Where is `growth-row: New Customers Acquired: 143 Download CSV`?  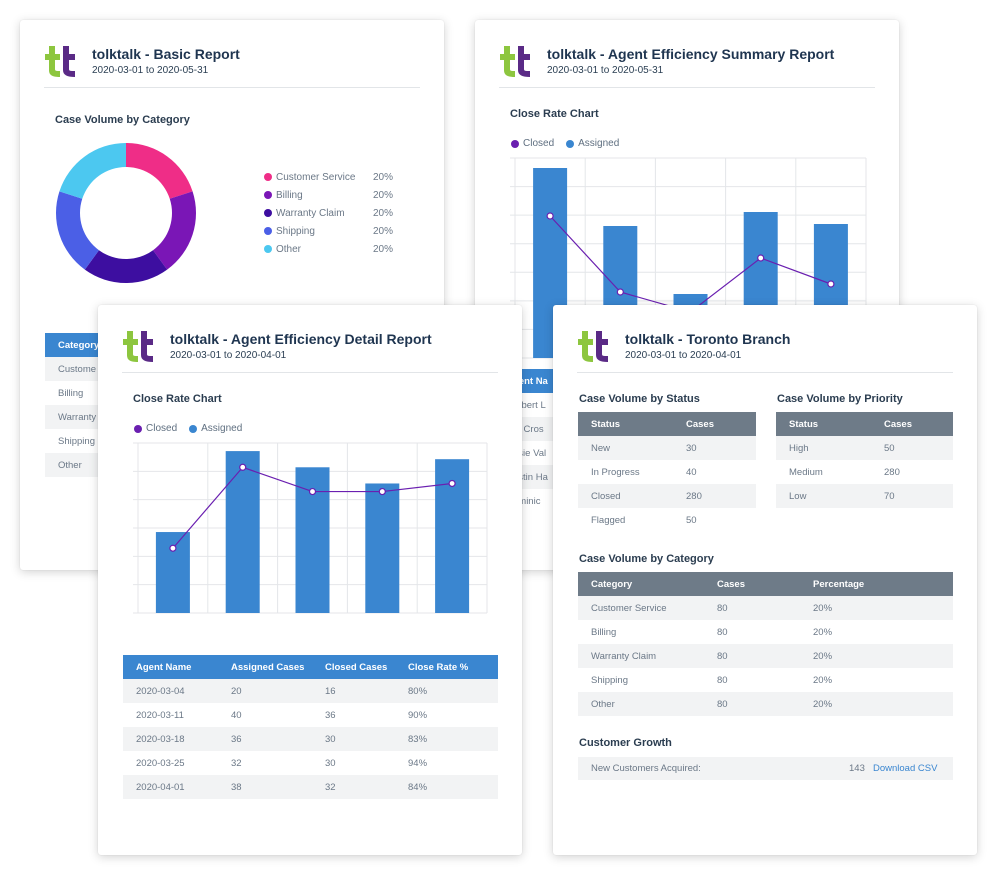
growth-row: New Customers Acquired: 143 Download CSV is located at coordinates (765, 768).